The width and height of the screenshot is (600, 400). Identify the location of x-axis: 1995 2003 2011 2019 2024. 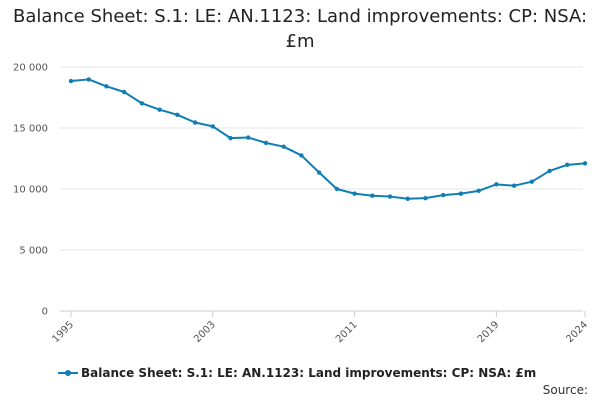
(320, 327).